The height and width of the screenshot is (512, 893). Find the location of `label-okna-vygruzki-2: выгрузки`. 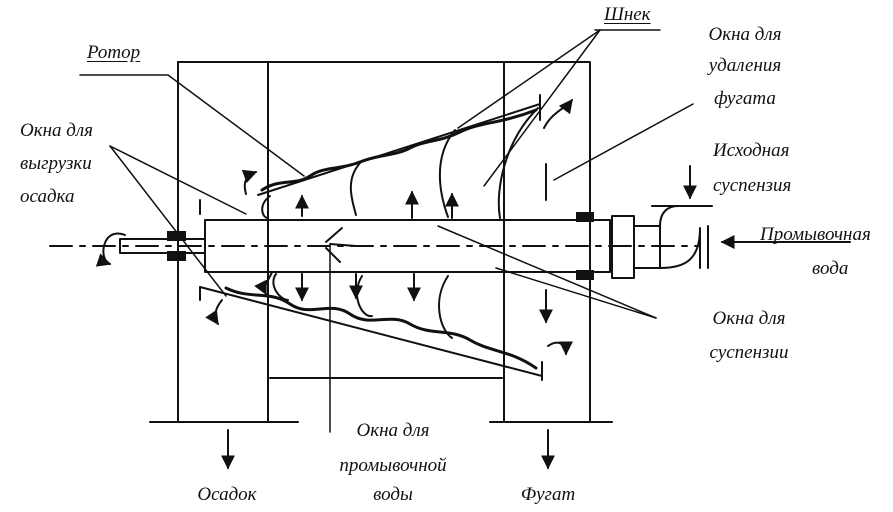

label-okna-vygruzki-2: выгрузки is located at coordinates (56, 163).